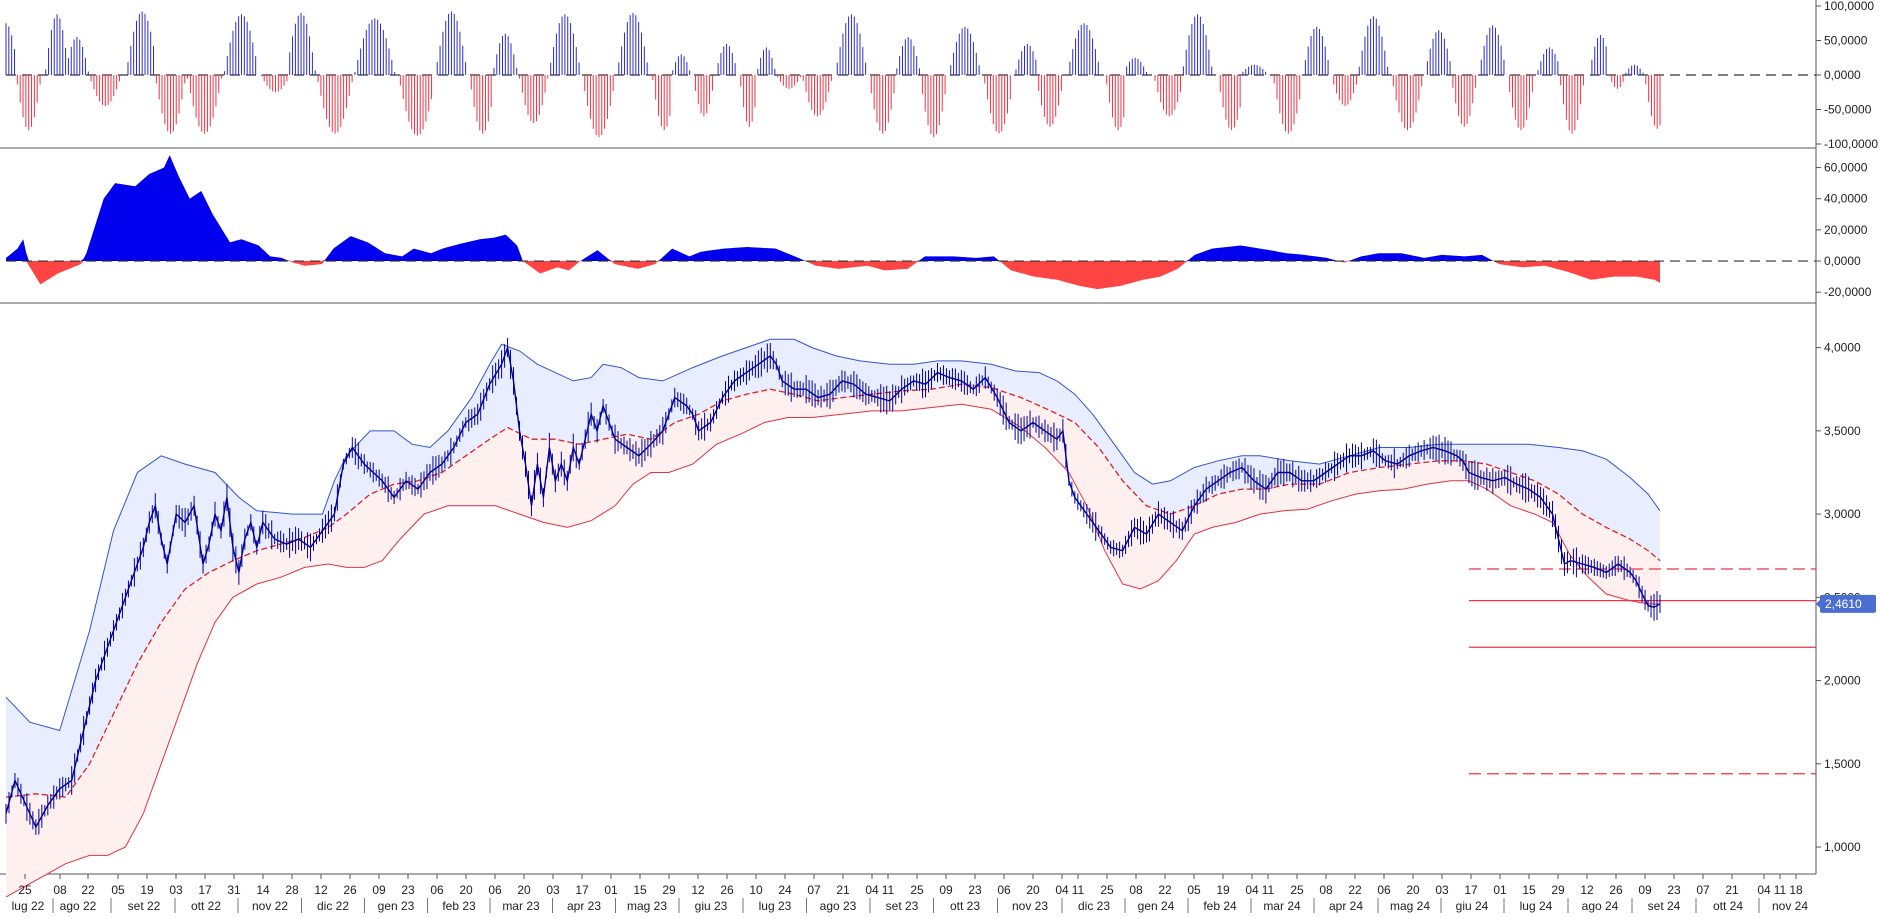 The width and height of the screenshot is (1880, 918). What do you see at coordinates (1842, 431) in the screenshot?
I see `y-tick-label: 3,5000` at bounding box center [1842, 431].